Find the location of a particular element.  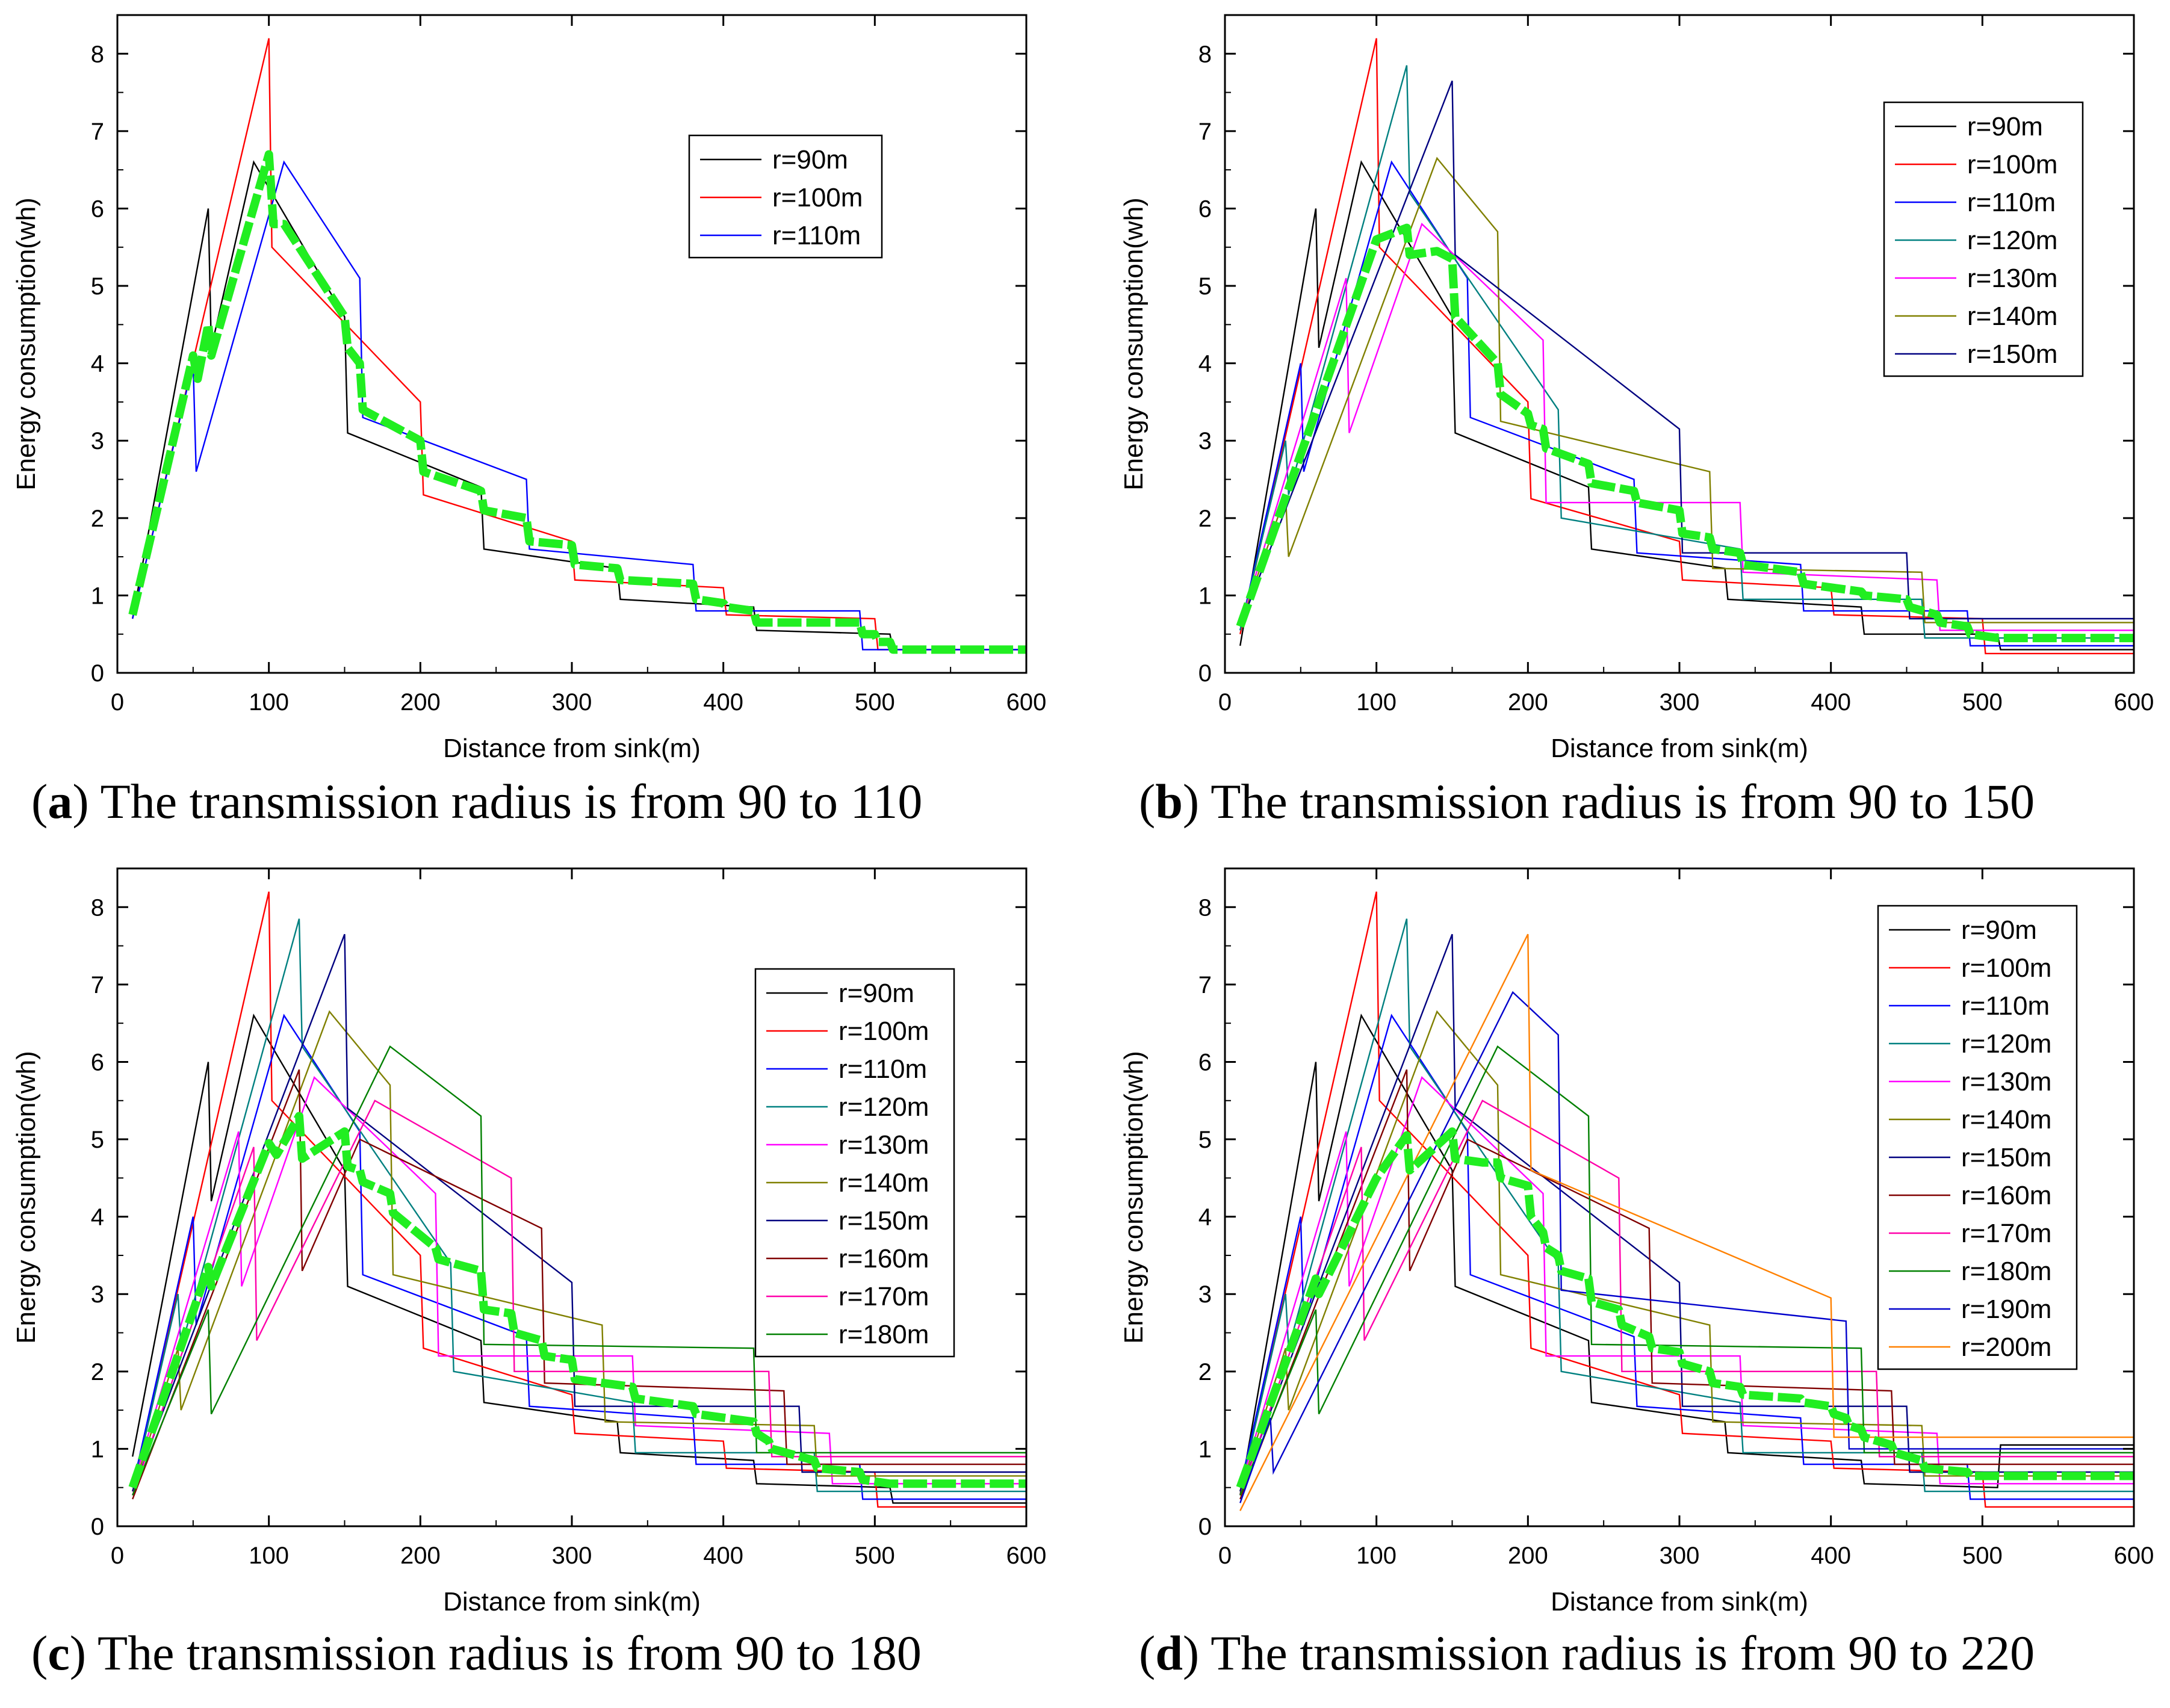

caption-letter: a is located at coordinates (60, 801).